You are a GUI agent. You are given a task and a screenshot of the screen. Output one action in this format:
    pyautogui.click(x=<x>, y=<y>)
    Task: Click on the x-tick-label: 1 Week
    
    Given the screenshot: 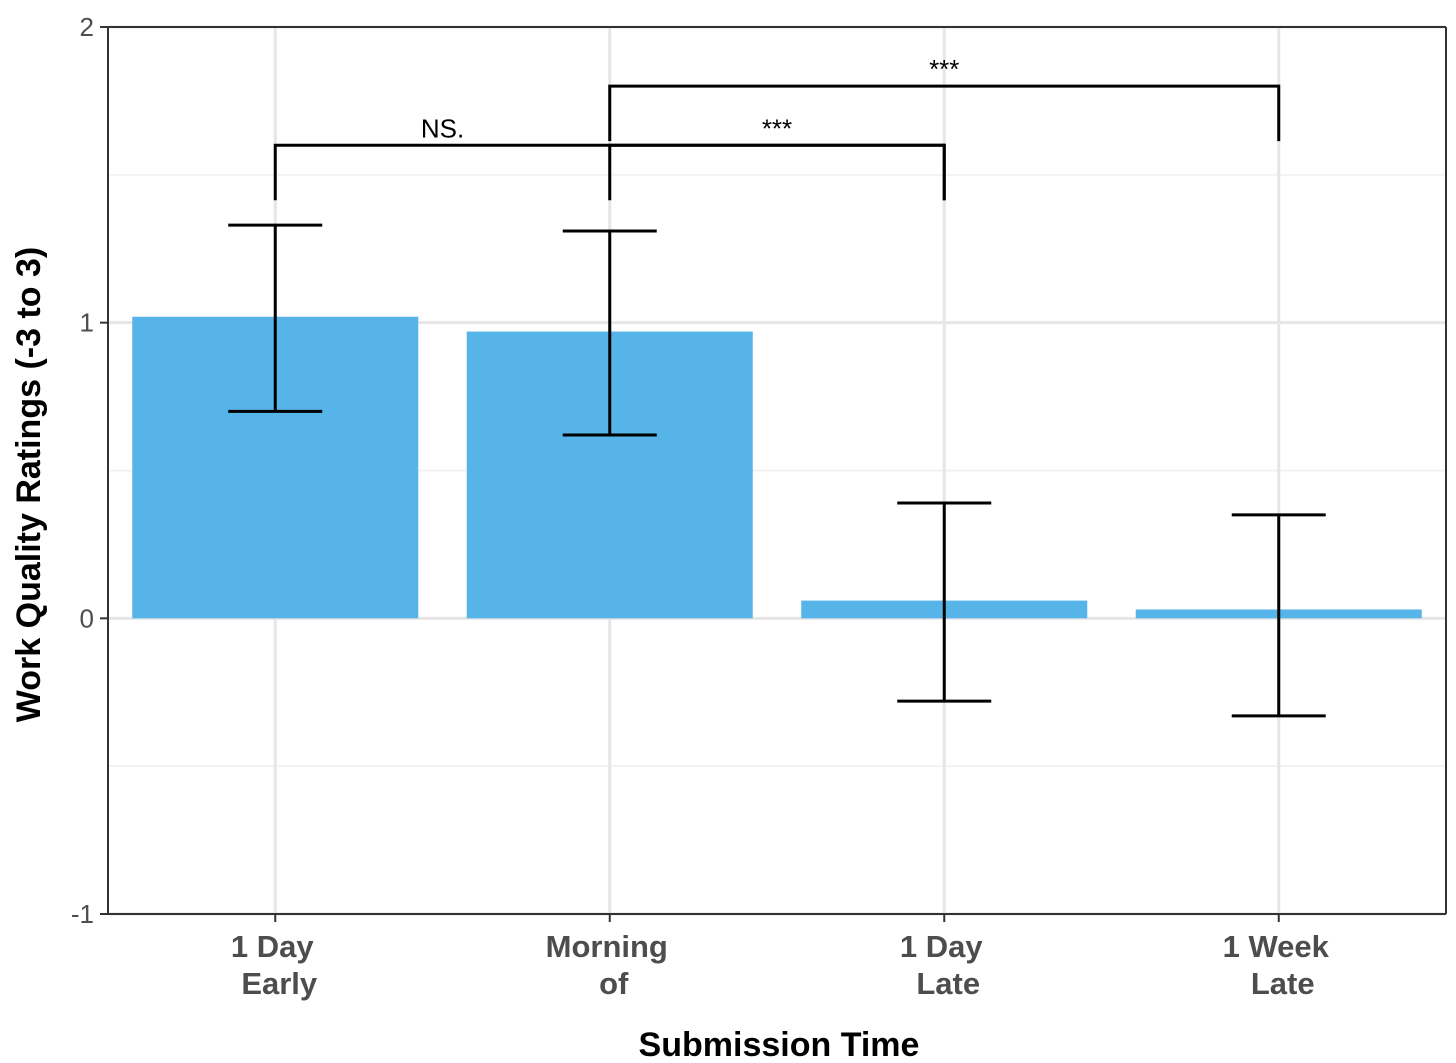 What is the action you would take?
    pyautogui.click(x=1276, y=946)
    